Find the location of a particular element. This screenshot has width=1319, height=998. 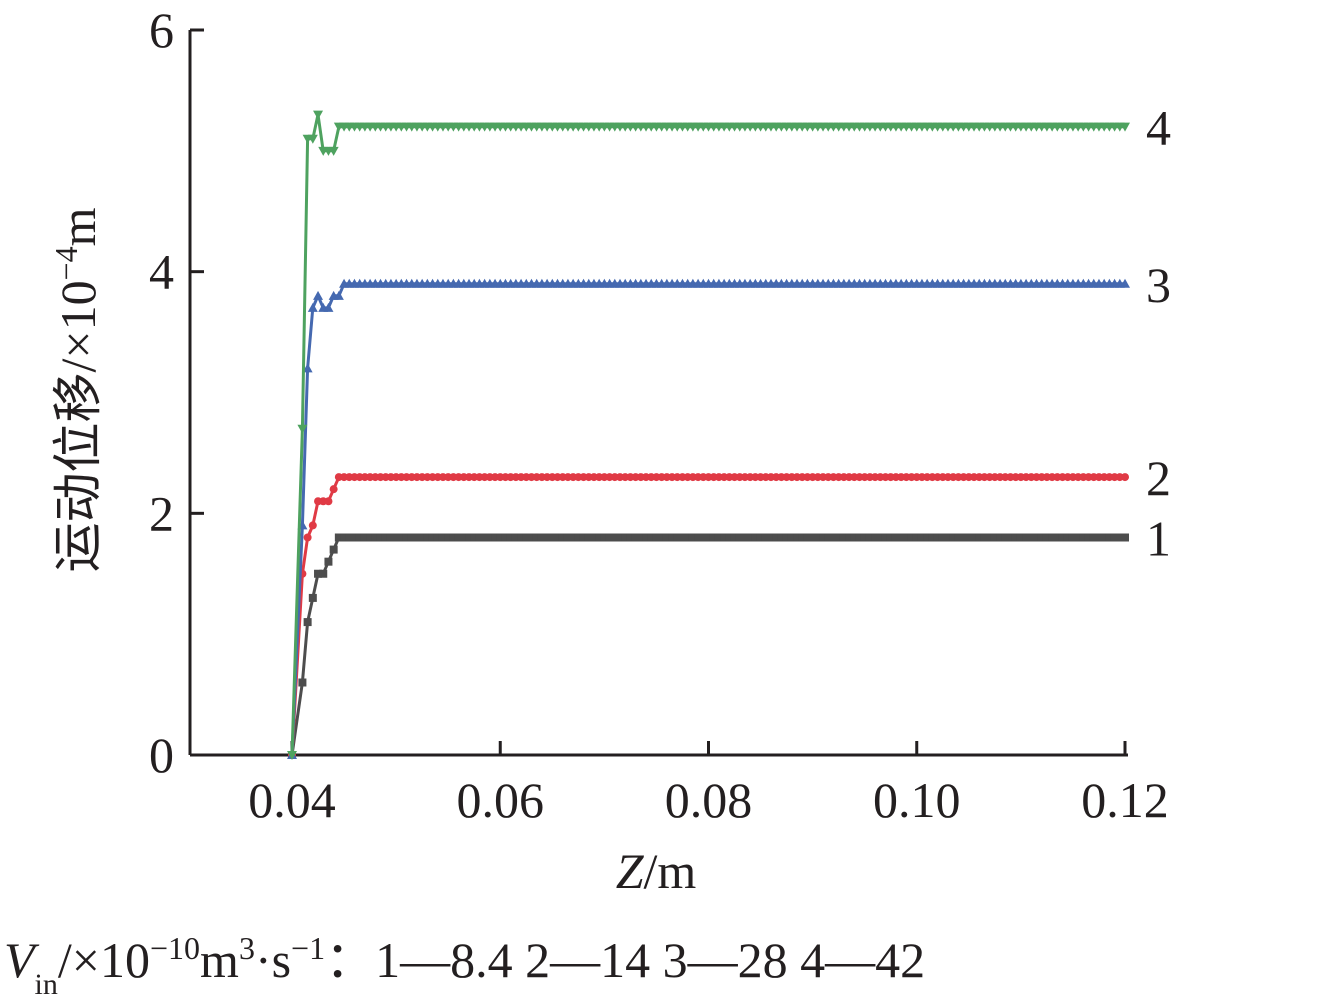

legend-note: Vin/×10−10m3·s−1：1—8.4 2—14 3—28 4—42 is located at coordinates (464, 964).